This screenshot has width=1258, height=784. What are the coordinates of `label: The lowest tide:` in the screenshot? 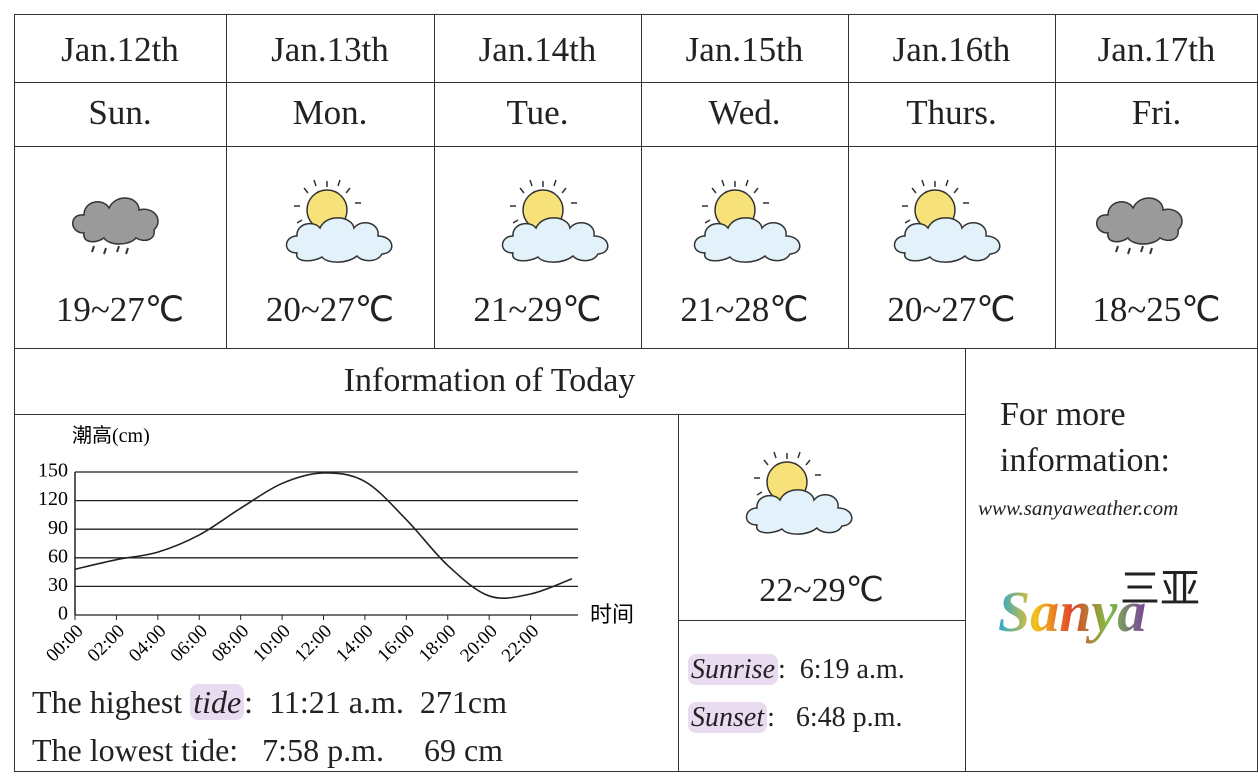 It's located at (135, 750).